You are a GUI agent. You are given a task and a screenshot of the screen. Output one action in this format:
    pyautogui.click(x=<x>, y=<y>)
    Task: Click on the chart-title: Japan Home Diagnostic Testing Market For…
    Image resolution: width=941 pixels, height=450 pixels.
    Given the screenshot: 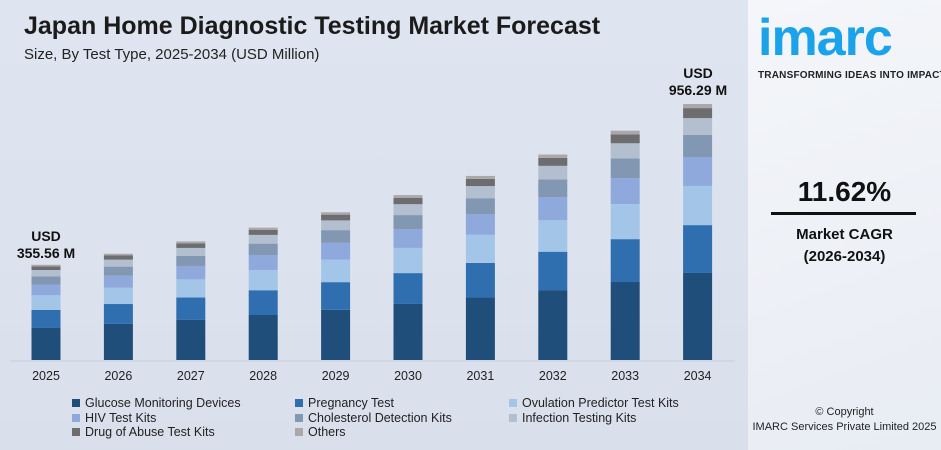 What is the action you would take?
    pyautogui.click(x=312, y=26)
    